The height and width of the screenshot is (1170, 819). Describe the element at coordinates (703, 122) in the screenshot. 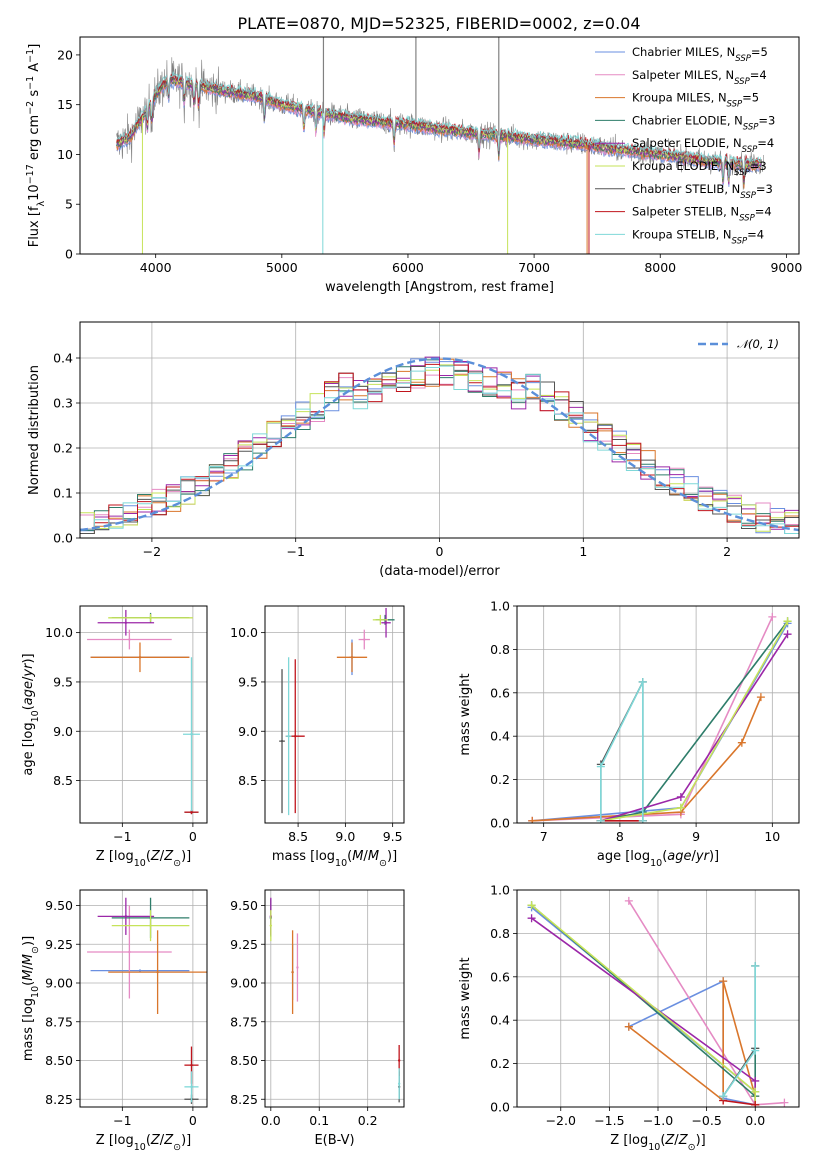

I see `legend-label: Chabrier ELODIE, NSSP=3` at that location.